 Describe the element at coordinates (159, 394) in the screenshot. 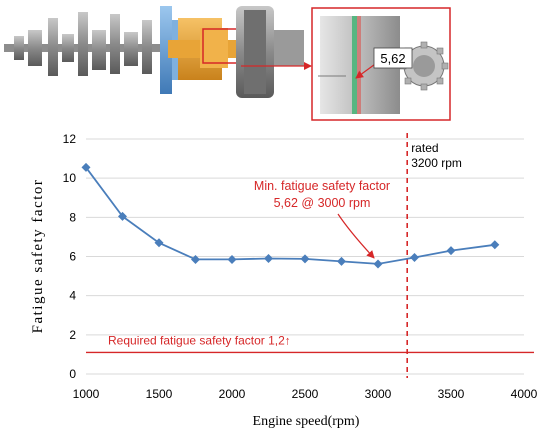

I see `x-tick-label: 1500` at that location.